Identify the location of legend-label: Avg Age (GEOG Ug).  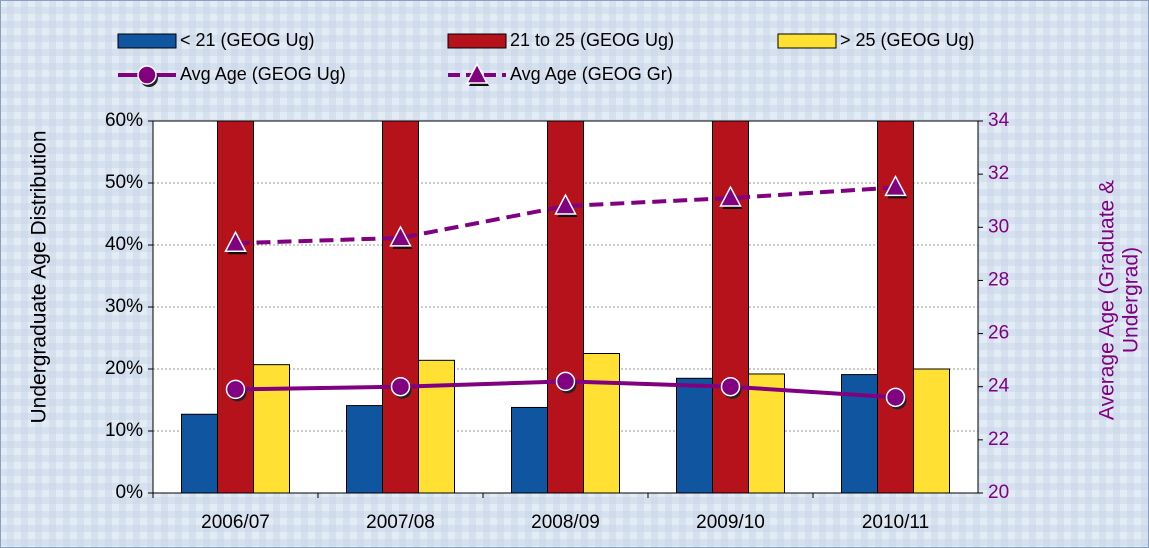
(263, 74).